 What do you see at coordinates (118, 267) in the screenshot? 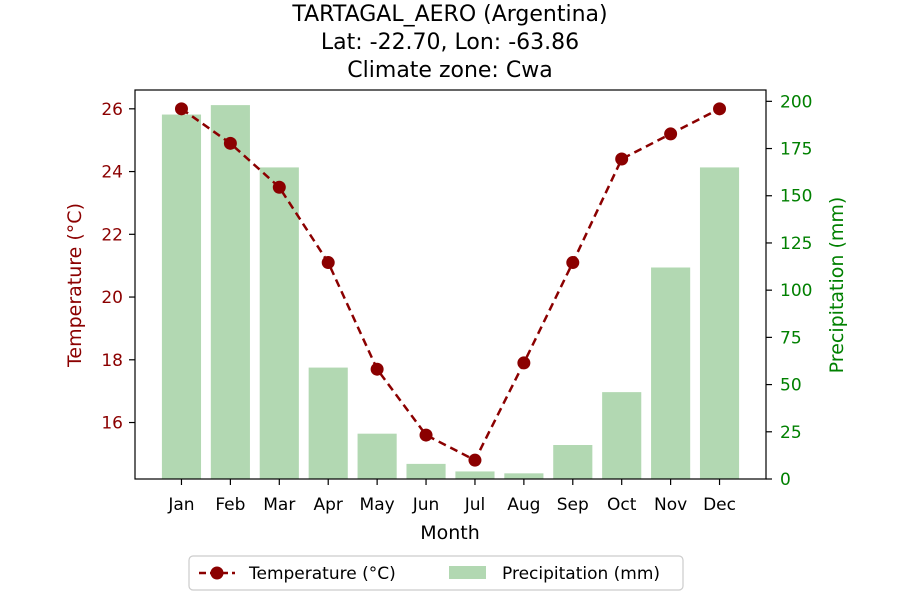
I see `left-y-axis: 16 18 20 22 24 26` at bounding box center [118, 267].